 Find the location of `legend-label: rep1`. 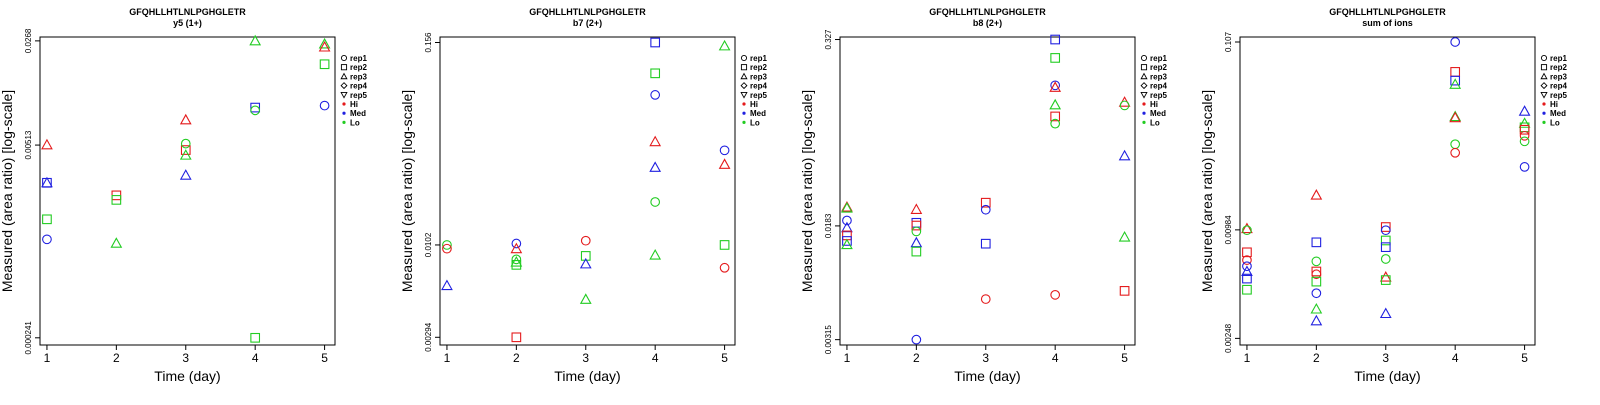

legend-label: rep1 is located at coordinates (1558, 58).